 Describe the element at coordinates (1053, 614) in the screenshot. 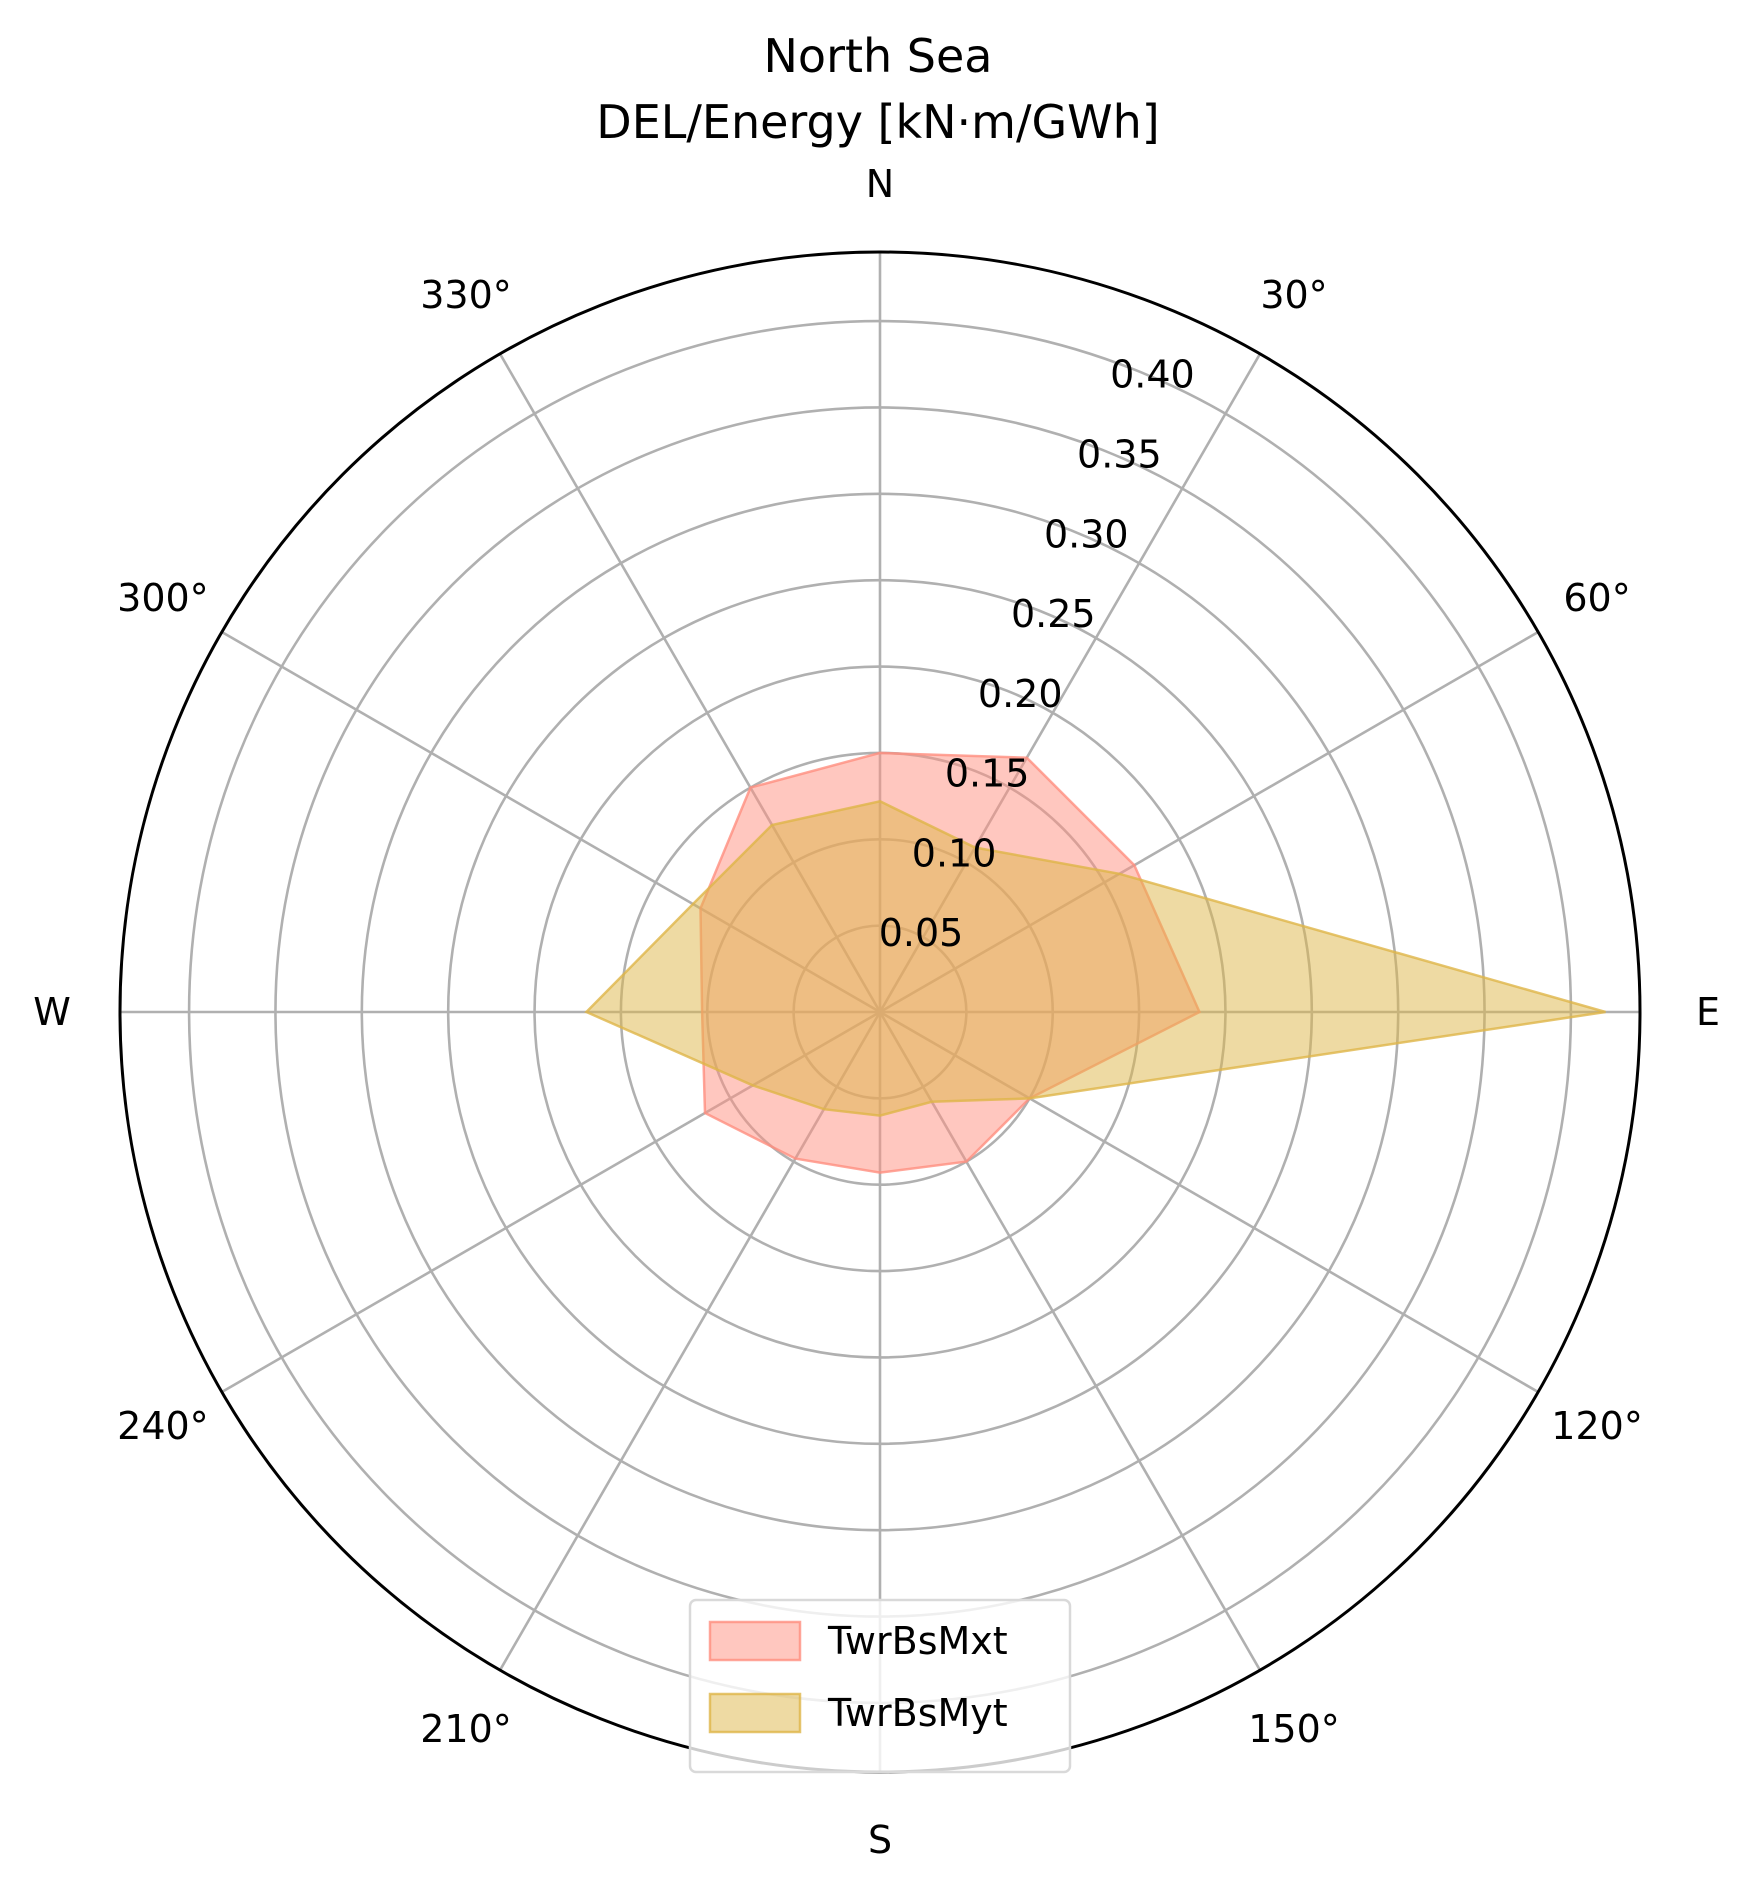

I see `radial-tick-label: 0.25` at that location.